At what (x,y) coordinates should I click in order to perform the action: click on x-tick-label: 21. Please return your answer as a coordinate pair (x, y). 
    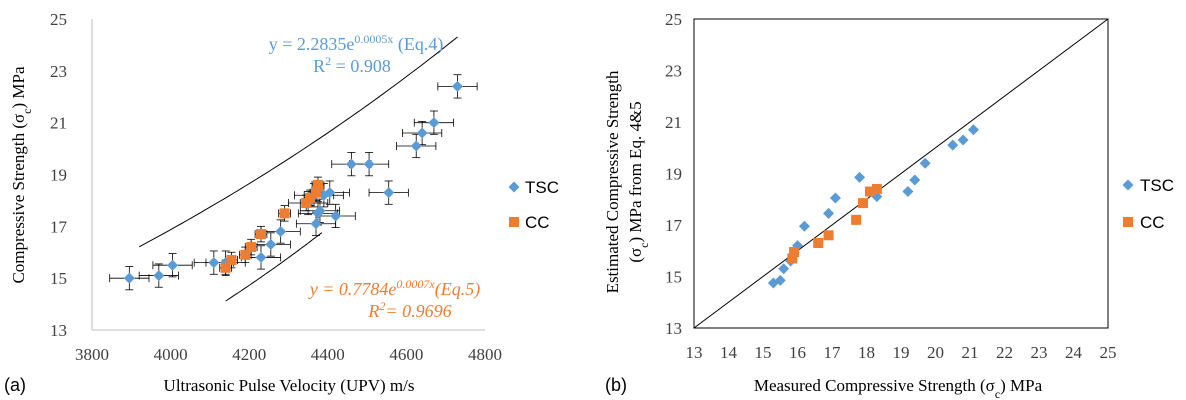
    Looking at the image, I should click on (970, 352).